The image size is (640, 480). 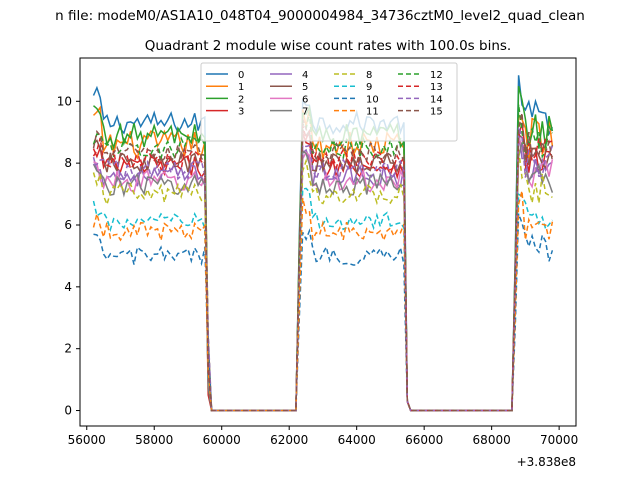 What do you see at coordinates (154, 440) in the screenshot?
I see `x-tick-label: 58000` at bounding box center [154, 440].